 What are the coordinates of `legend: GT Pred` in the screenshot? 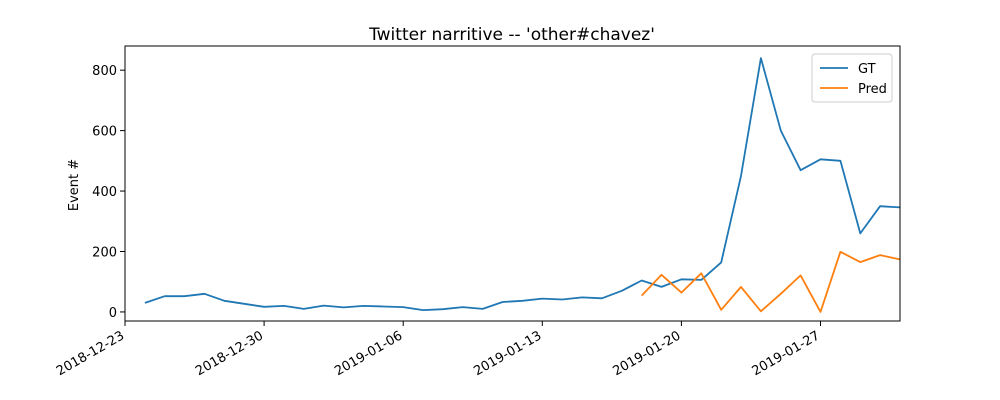 It's located at (852, 78).